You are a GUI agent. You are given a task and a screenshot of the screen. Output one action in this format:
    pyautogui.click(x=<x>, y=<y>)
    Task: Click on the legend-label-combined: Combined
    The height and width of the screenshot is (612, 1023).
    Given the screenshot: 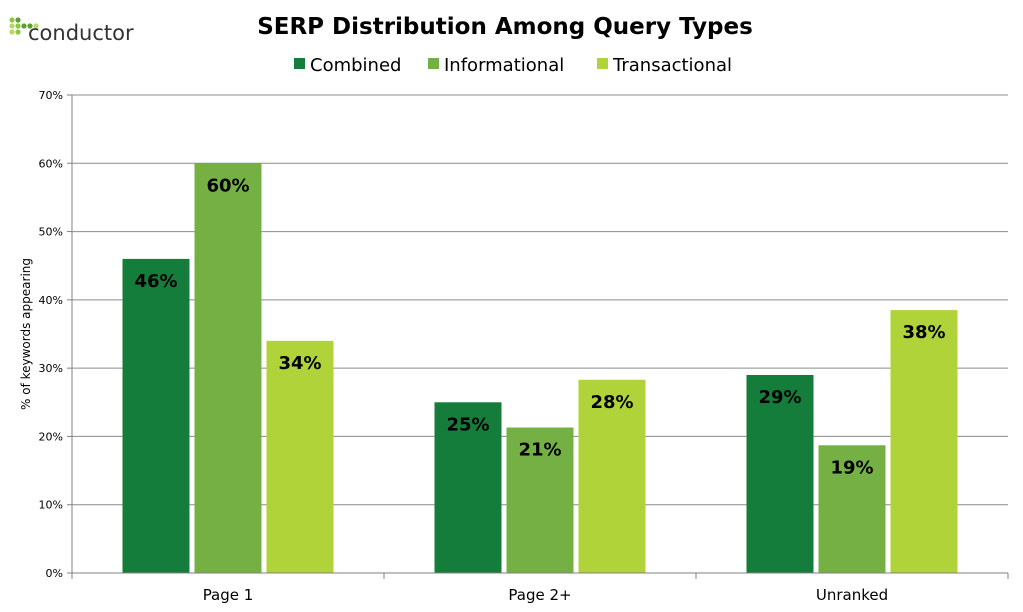 What is the action you would take?
    pyautogui.click(x=355, y=65)
    